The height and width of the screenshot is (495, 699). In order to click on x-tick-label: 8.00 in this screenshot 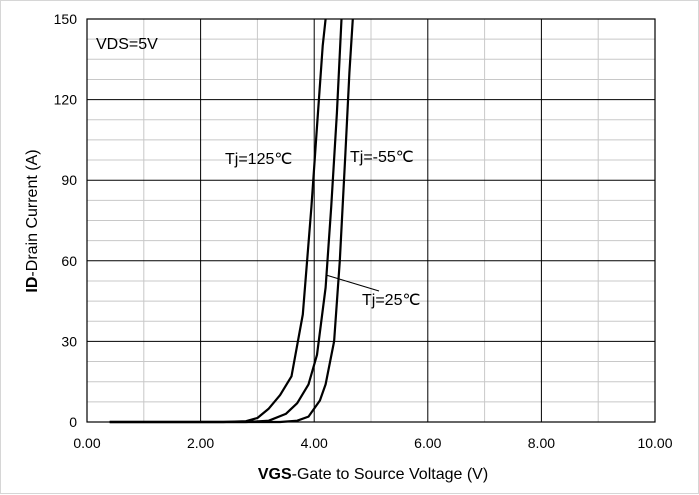, I will do `click(541, 443)`.